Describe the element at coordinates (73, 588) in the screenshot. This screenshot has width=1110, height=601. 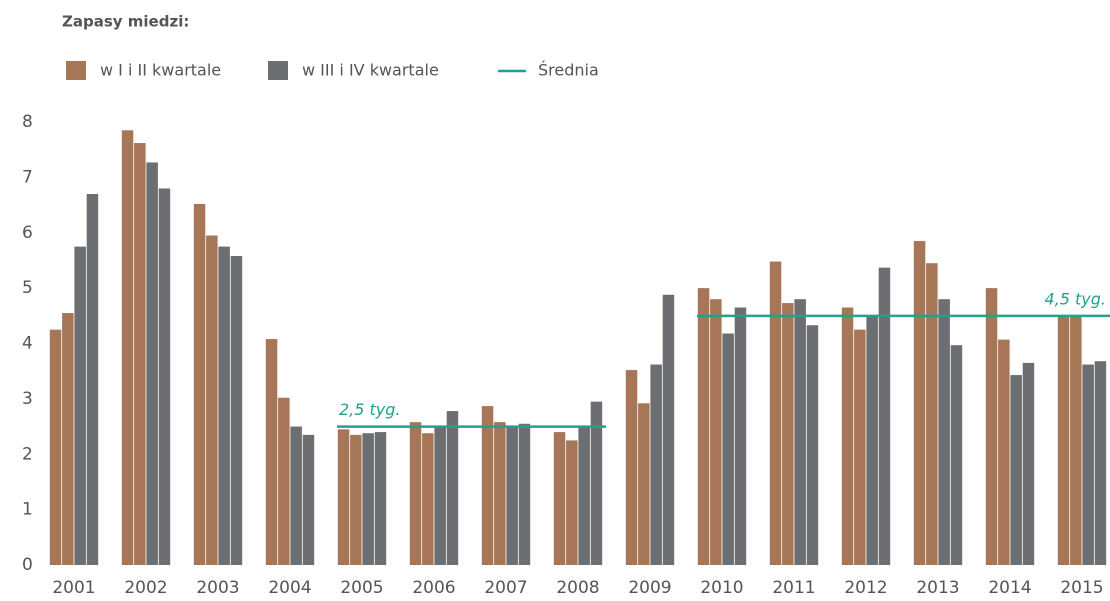
I see `x-tick-label: 2001` at that location.